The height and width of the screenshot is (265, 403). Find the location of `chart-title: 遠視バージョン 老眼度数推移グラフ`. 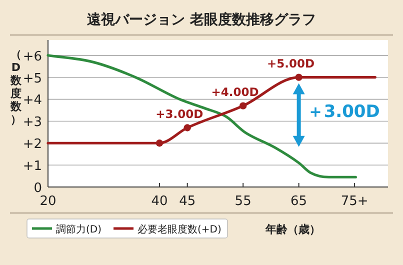

chart-title: 遠視バージョン 老眼度数推移グラフ is located at coordinates (201, 19).